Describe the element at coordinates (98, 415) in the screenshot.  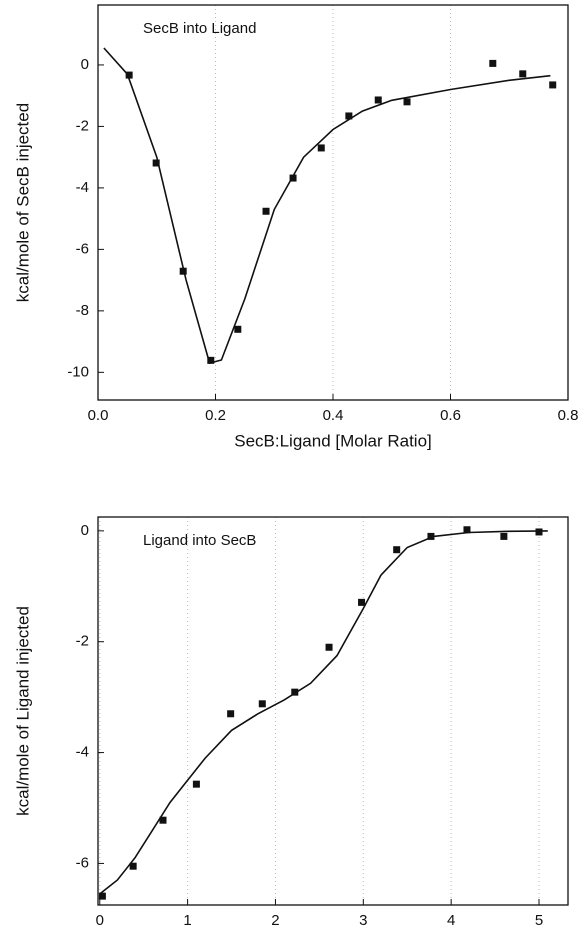
I see `x-tick-label: 0.0` at that location.